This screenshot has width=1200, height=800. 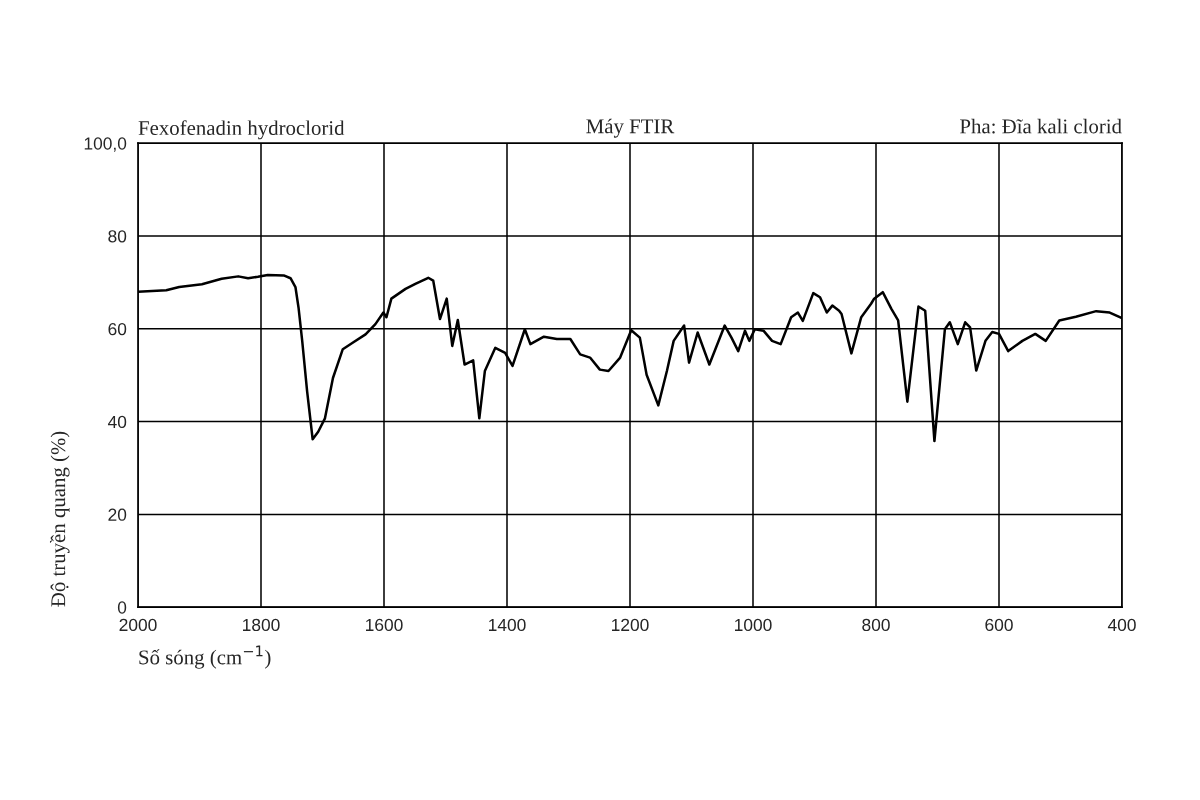 I want to click on x-tick-label: 1200, so click(x=630, y=625).